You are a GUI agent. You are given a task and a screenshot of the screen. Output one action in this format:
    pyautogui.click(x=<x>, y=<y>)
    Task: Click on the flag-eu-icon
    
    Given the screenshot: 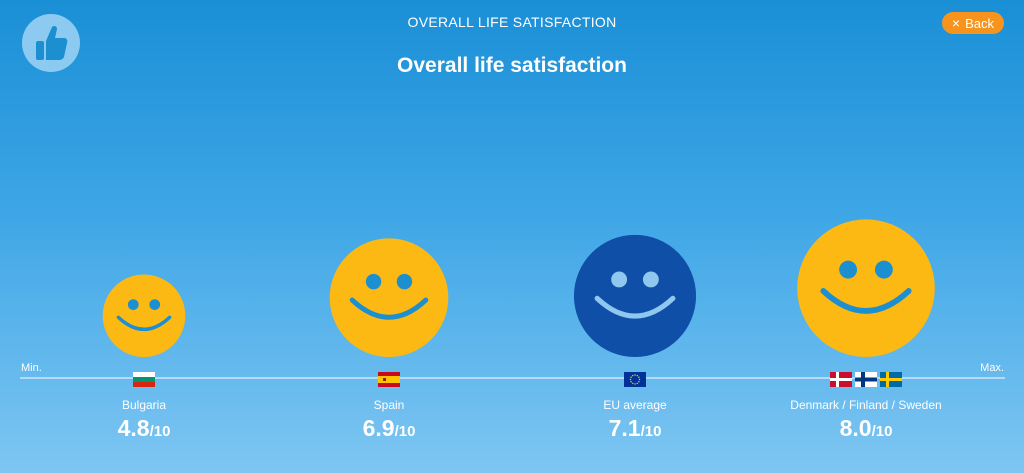 What is the action you would take?
    pyautogui.click(x=635, y=379)
    